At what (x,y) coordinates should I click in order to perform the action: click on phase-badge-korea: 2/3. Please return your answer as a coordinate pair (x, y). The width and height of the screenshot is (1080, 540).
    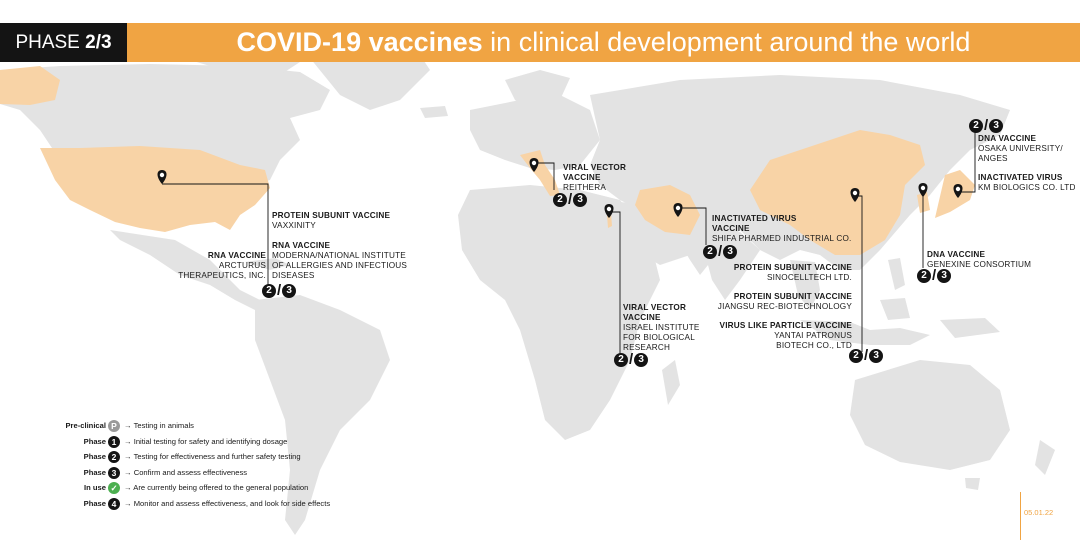
    Looking at the image, I should click on (934, 275).